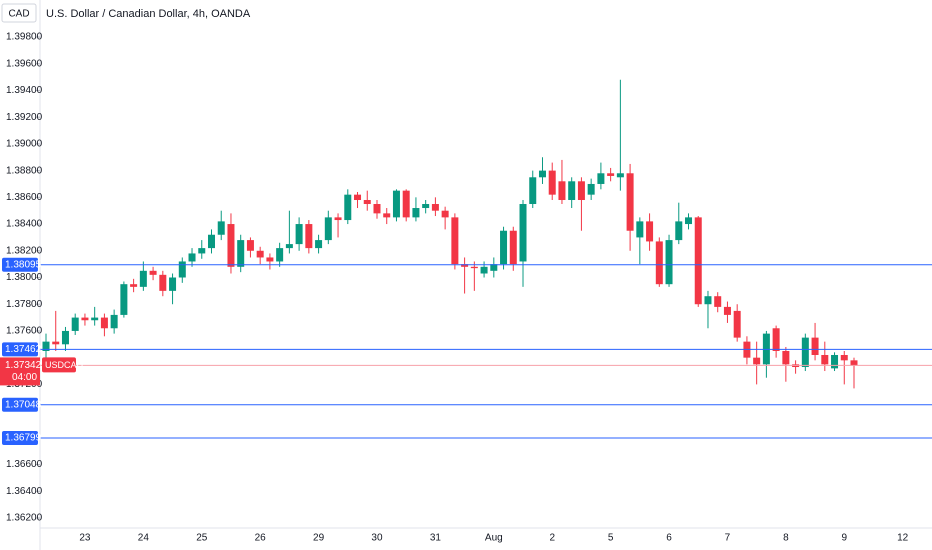 This screenshot has height=550, width=932. What do you see at coordinates (24, 491) in the screenshot?
I see `y-tick-label: 1.36400` at bounding box center [24, 491].